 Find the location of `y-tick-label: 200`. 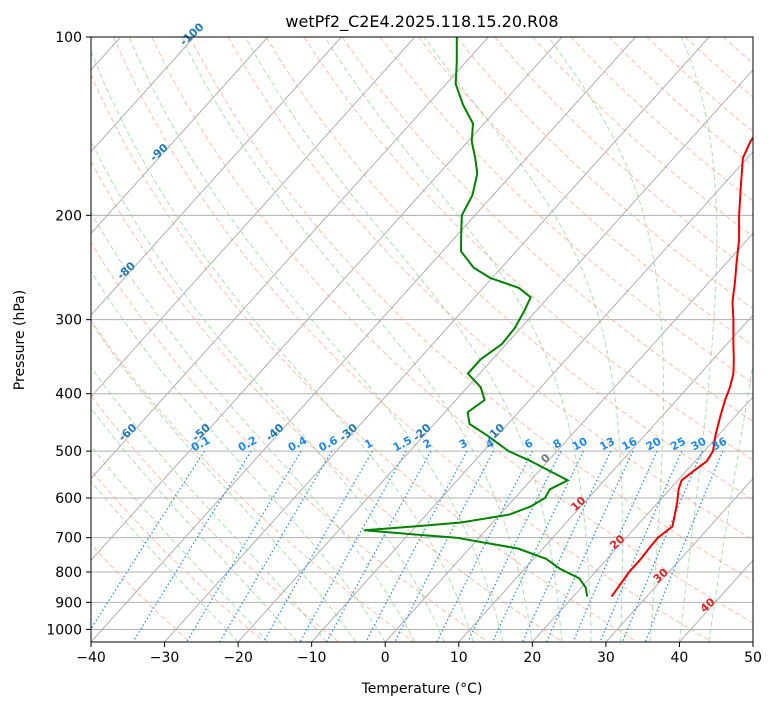

y-tick-label: 200 is located at coordinates (68, 216).